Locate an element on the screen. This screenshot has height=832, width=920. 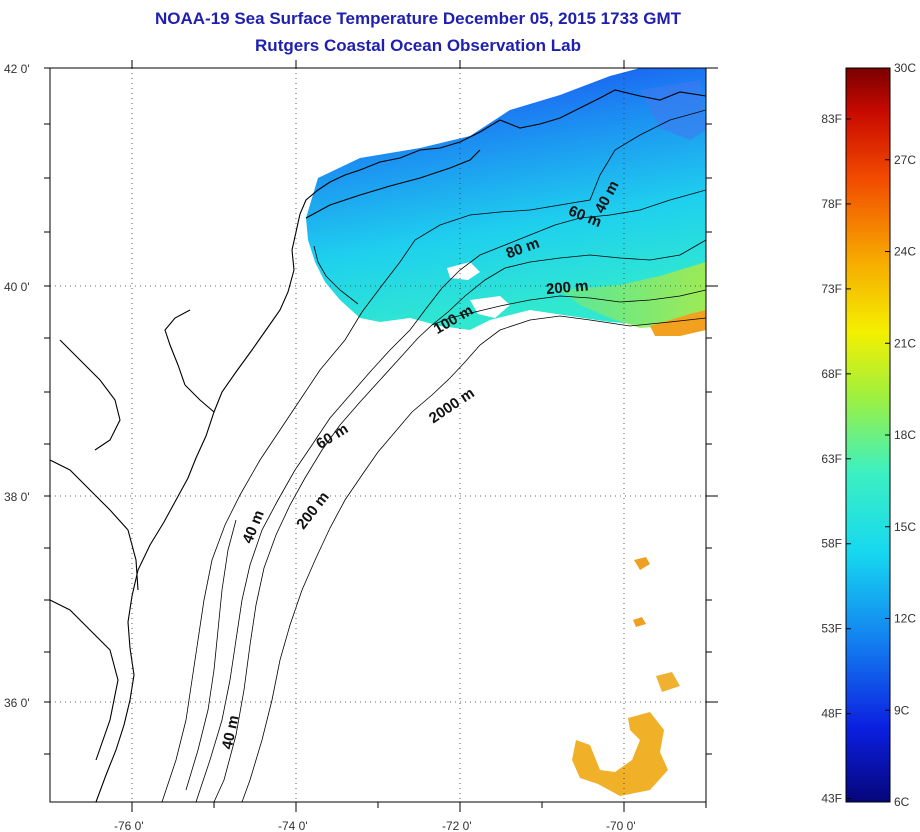
colorbar-celsius-label: 24C is located at coordinates (905, 252).